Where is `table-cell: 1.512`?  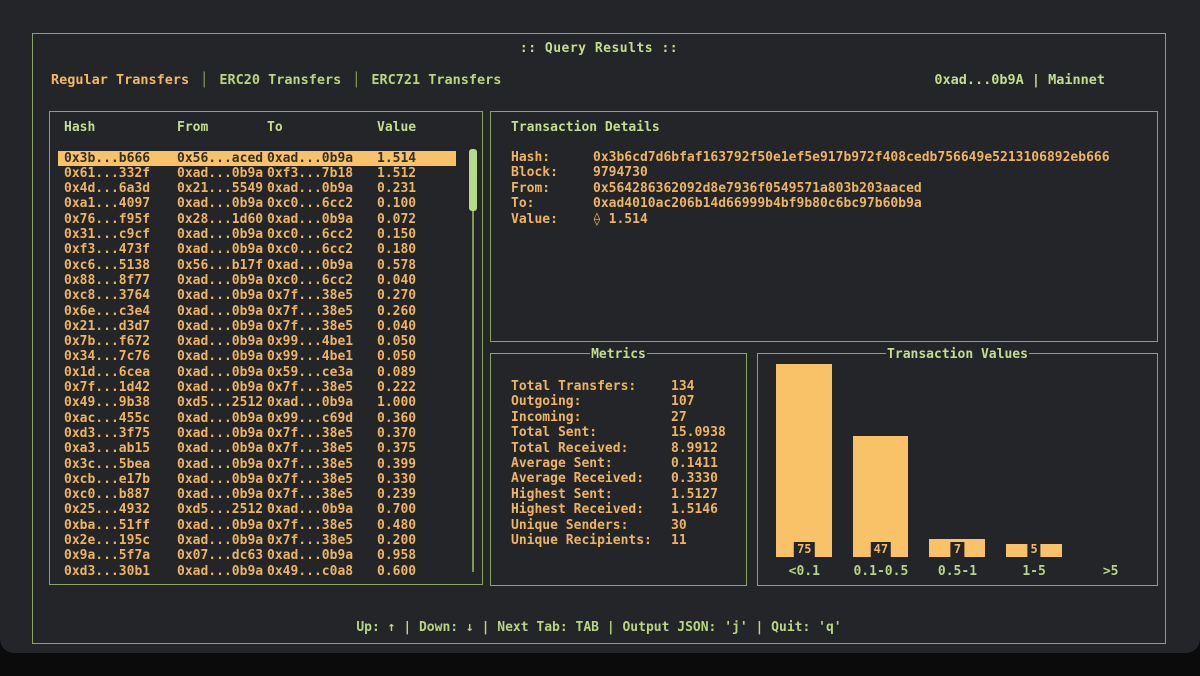
table-cell: 1.512 is located at coordinates (397, 173).